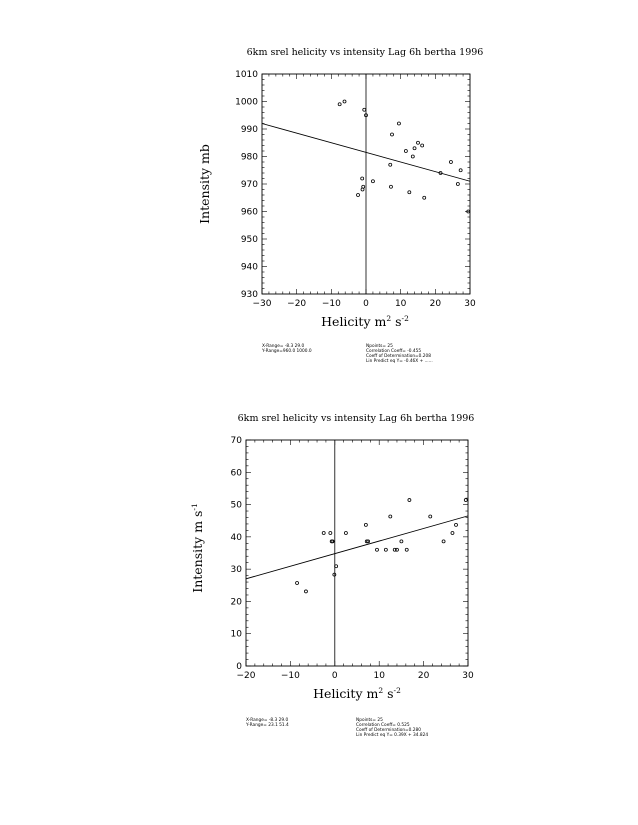  Describe the element at coordinates (379, 346) in the screenshot. I see `chart-1-stat-right-1: Npoints= 25` at that location.